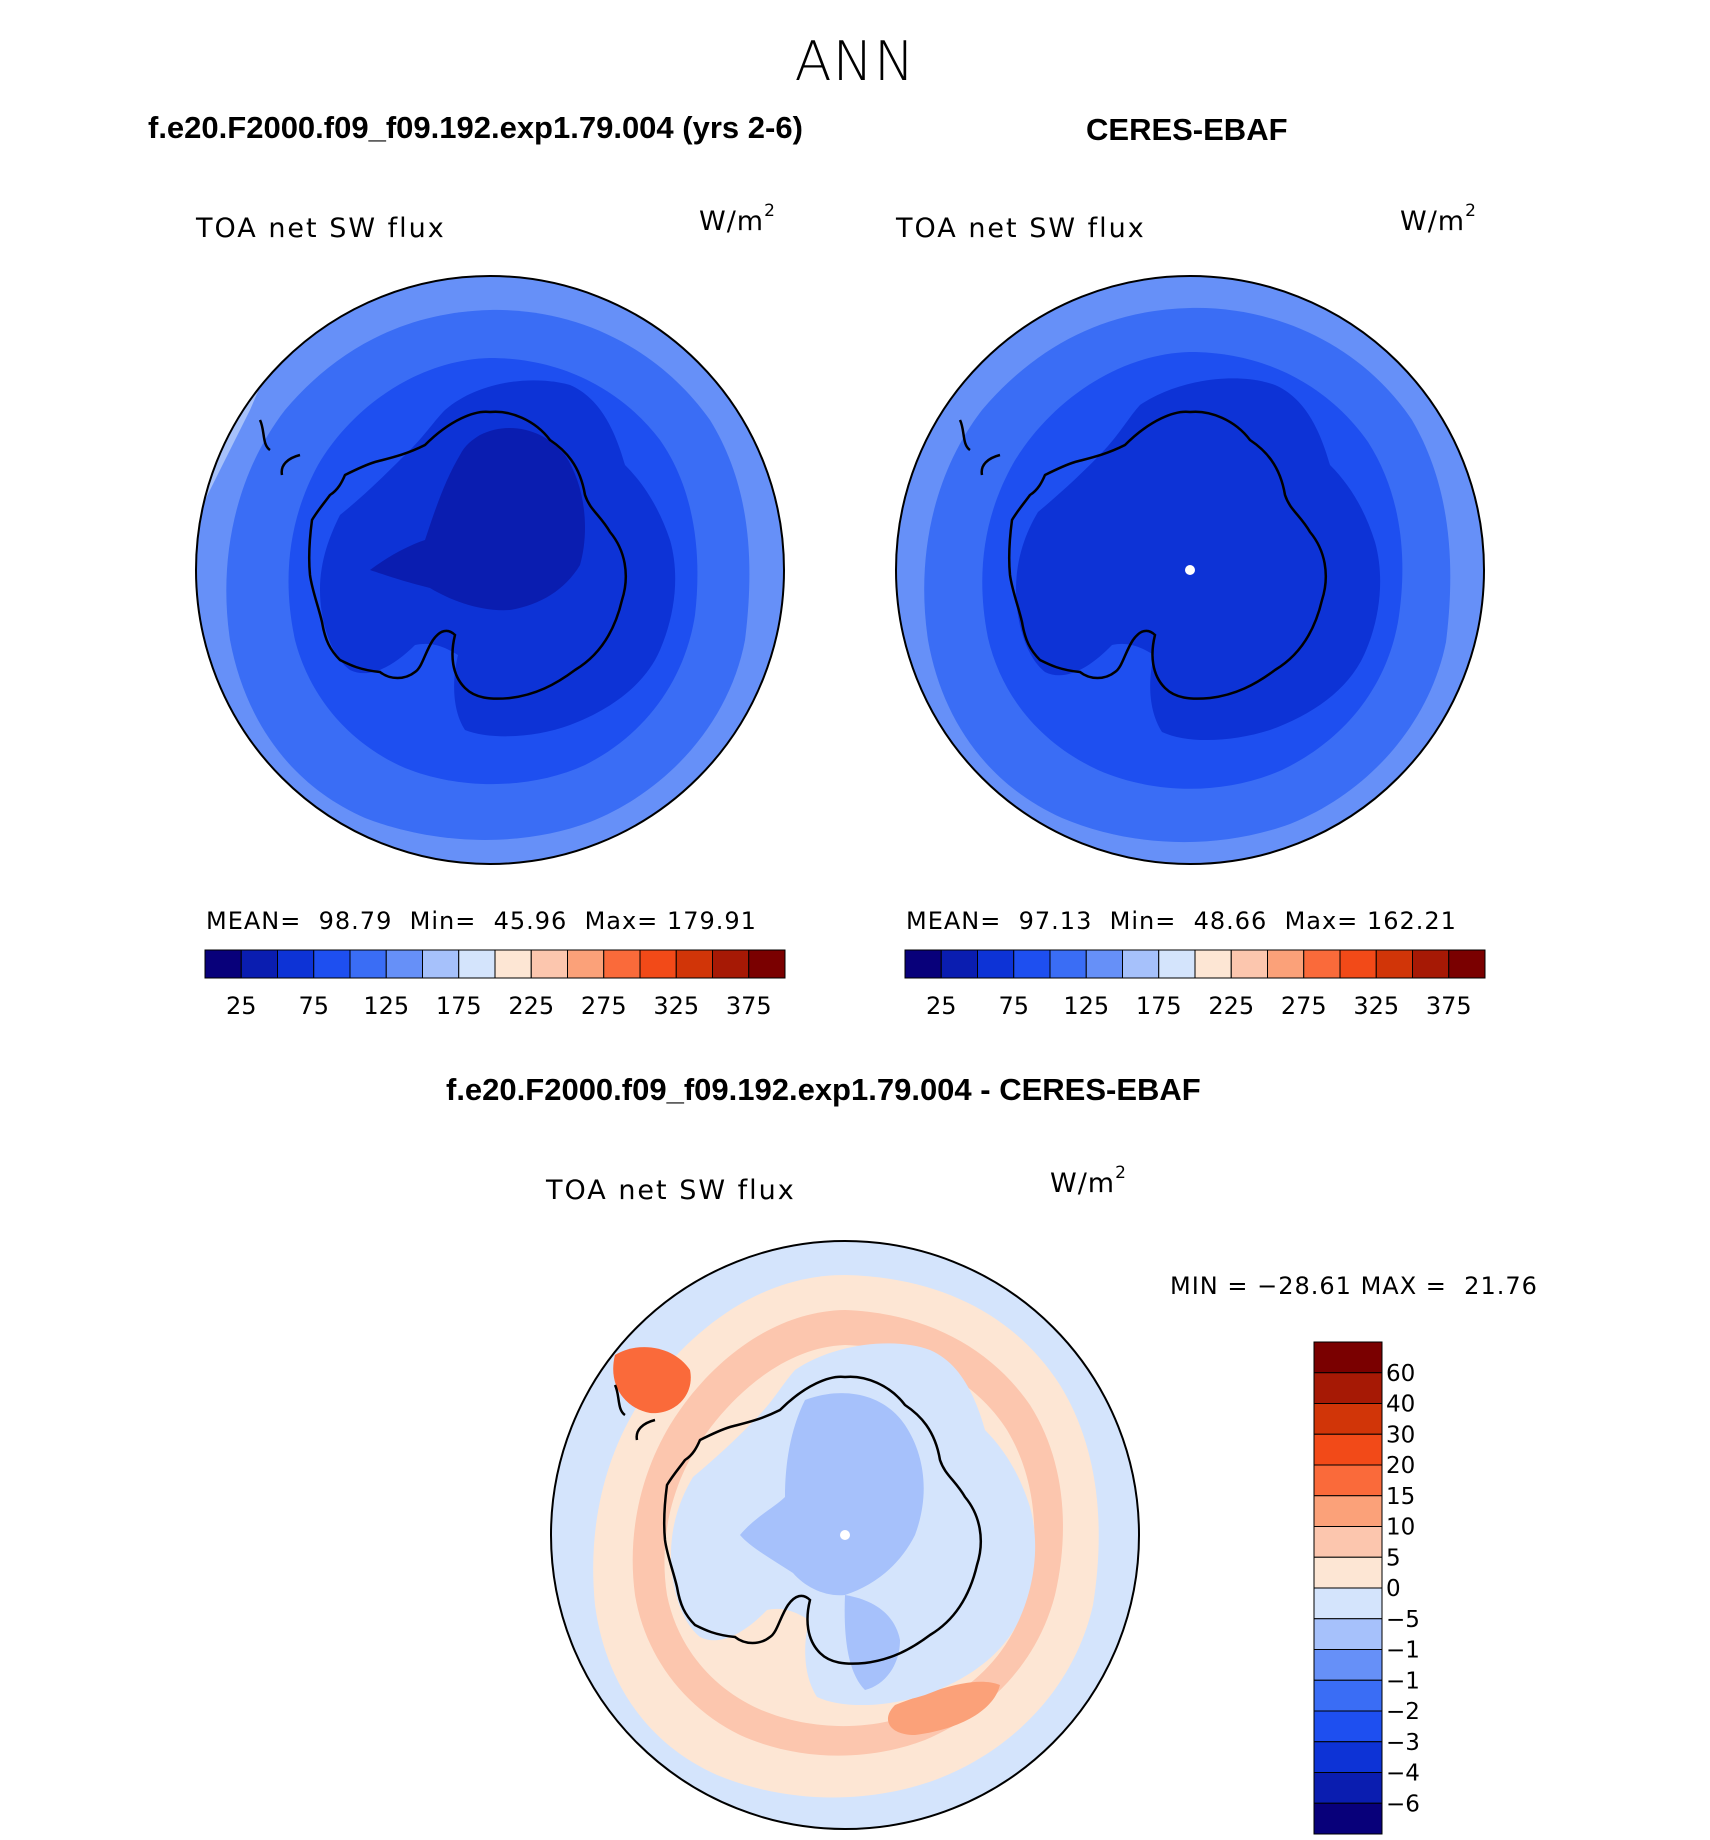  I want to click on band-ross-neg, so click(872, 1642).